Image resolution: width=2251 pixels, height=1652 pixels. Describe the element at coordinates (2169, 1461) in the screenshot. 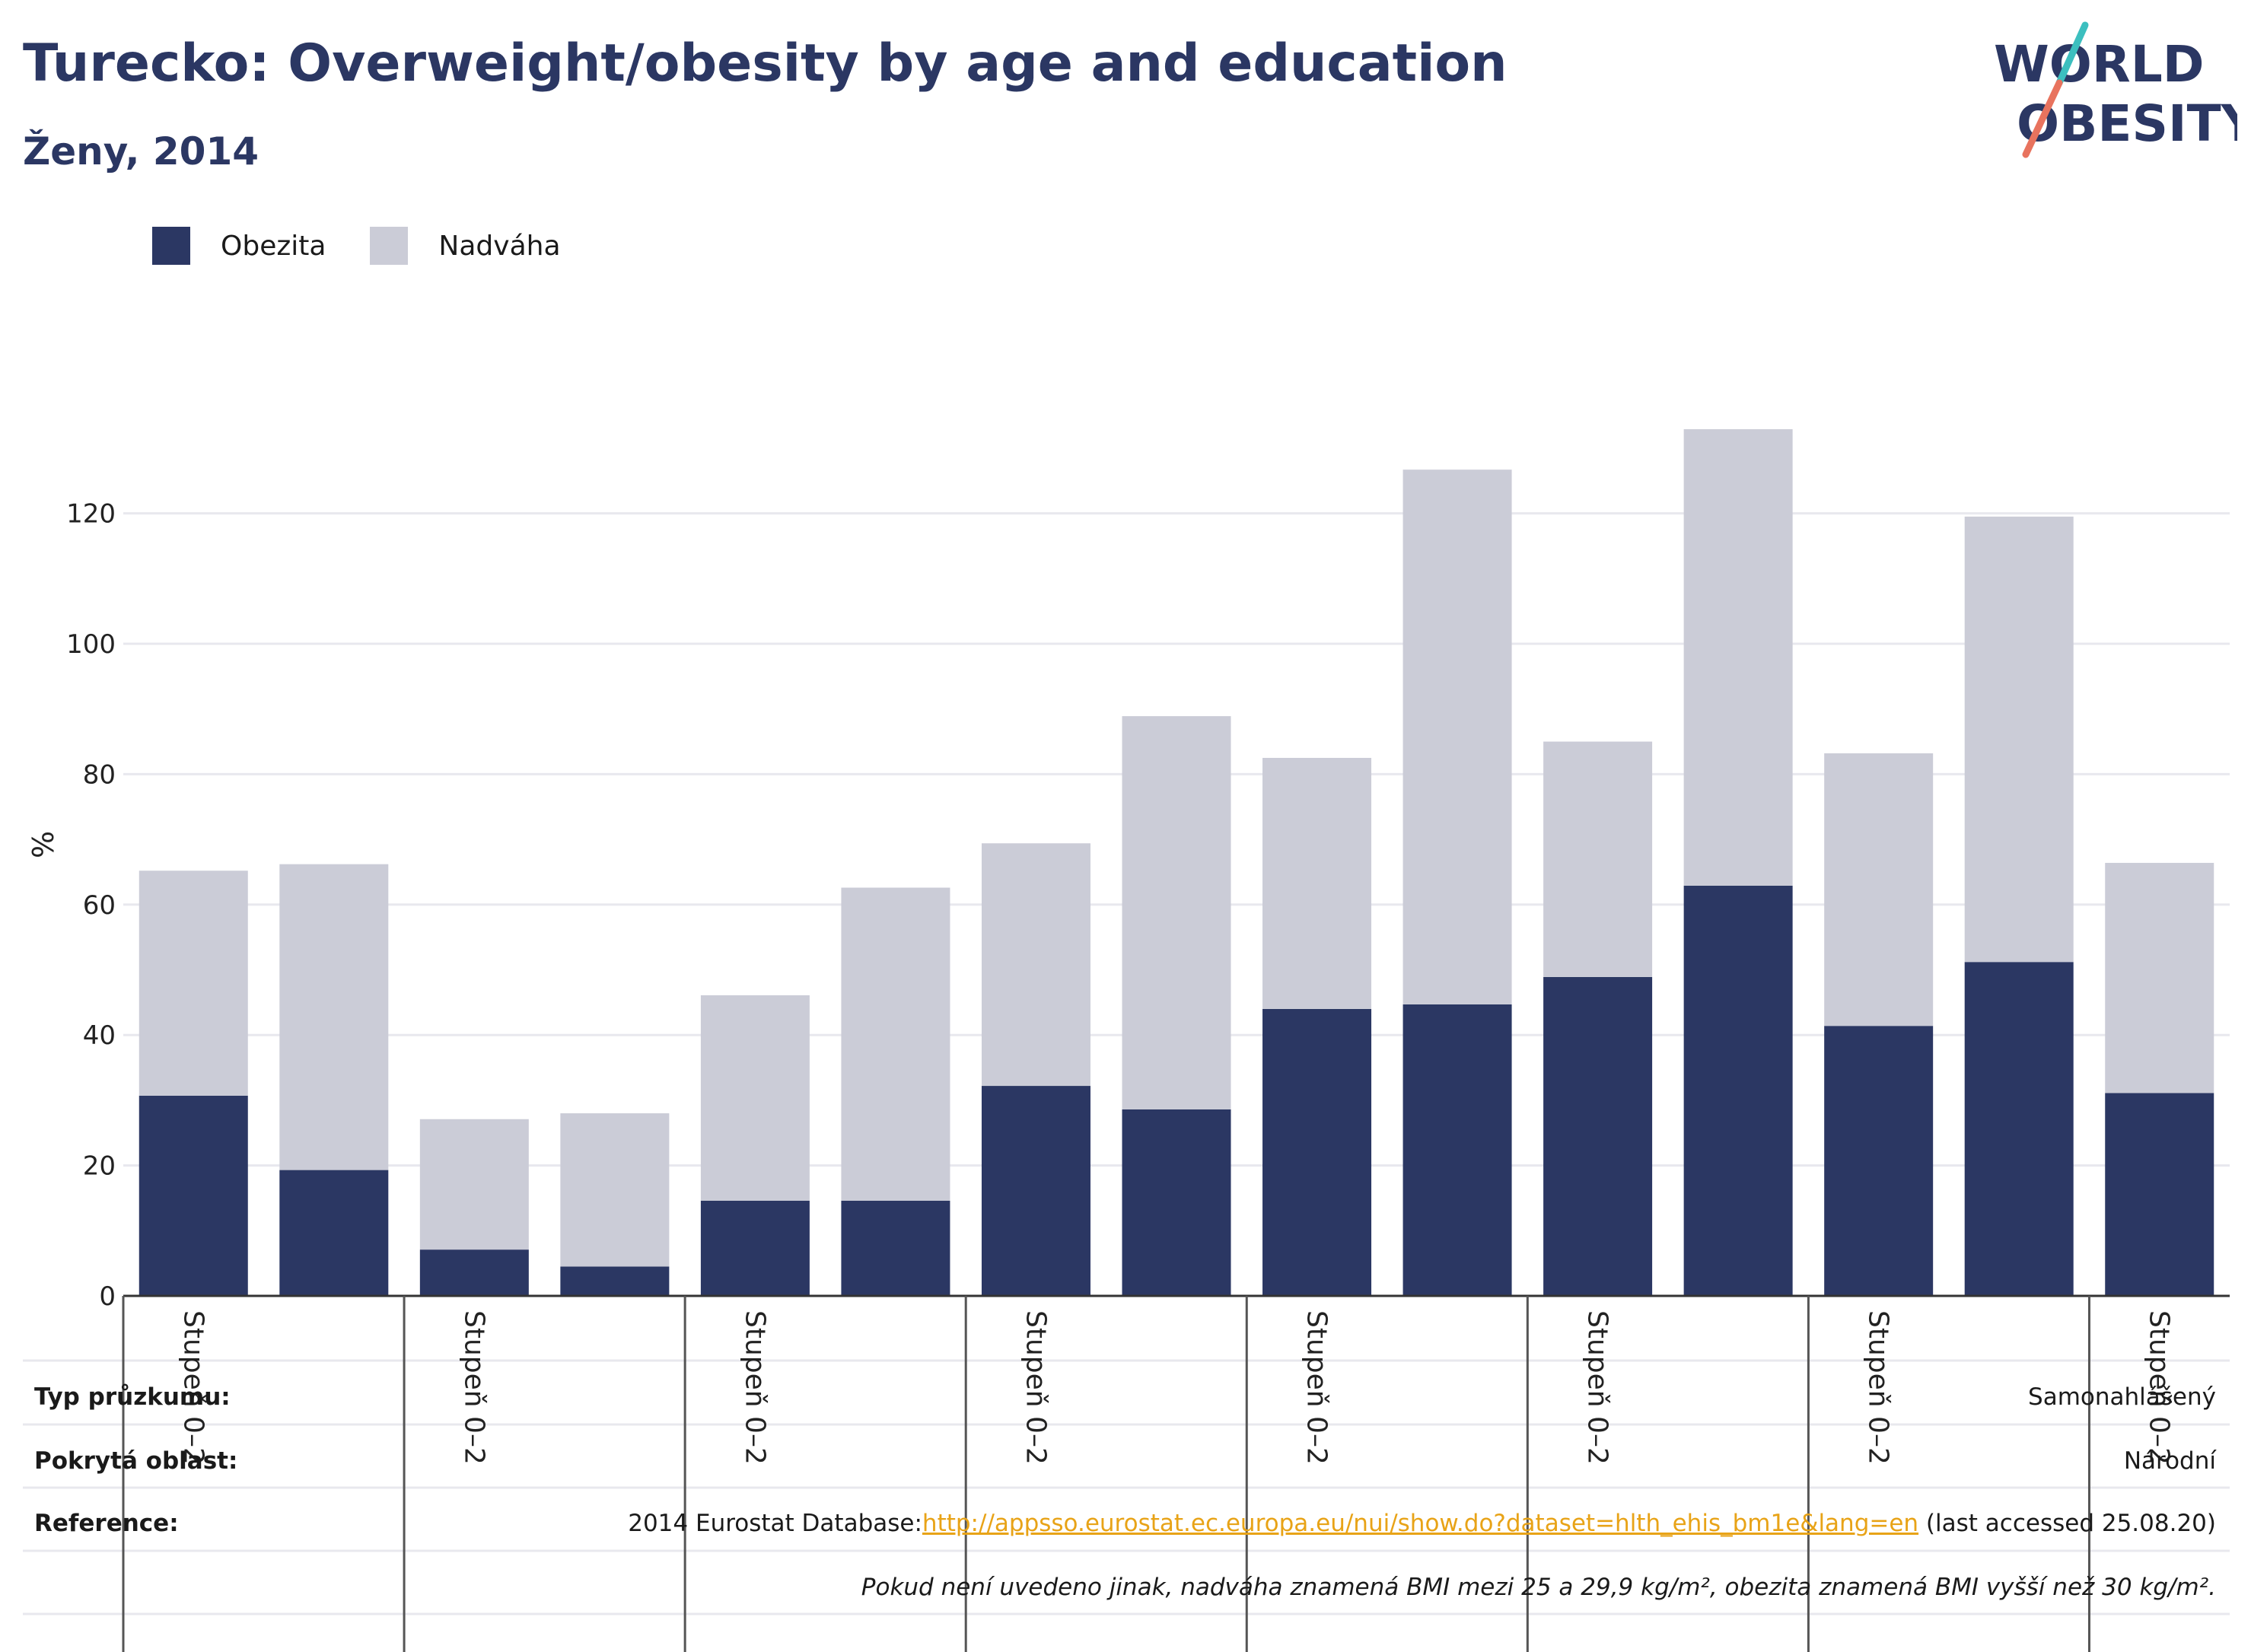

I see `coverage-value: Národní` at that location.